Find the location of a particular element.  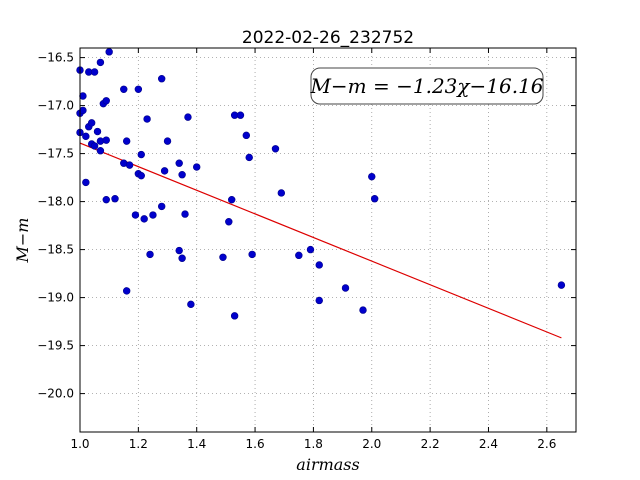

y-tick-label: −16.5 is located at coordinates (55, 58).